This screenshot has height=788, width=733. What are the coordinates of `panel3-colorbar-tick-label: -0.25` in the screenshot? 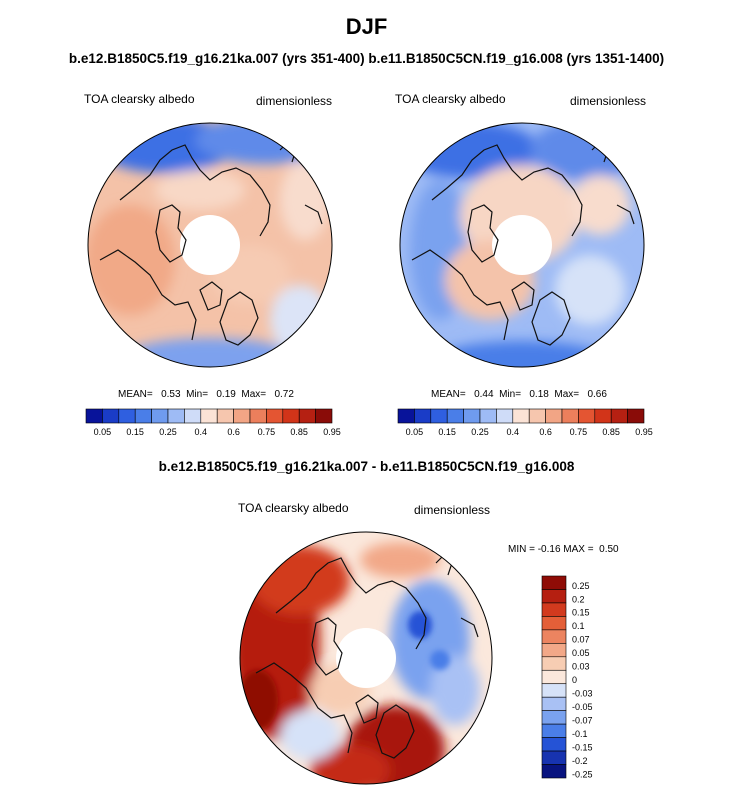 It's located at (582, 774).